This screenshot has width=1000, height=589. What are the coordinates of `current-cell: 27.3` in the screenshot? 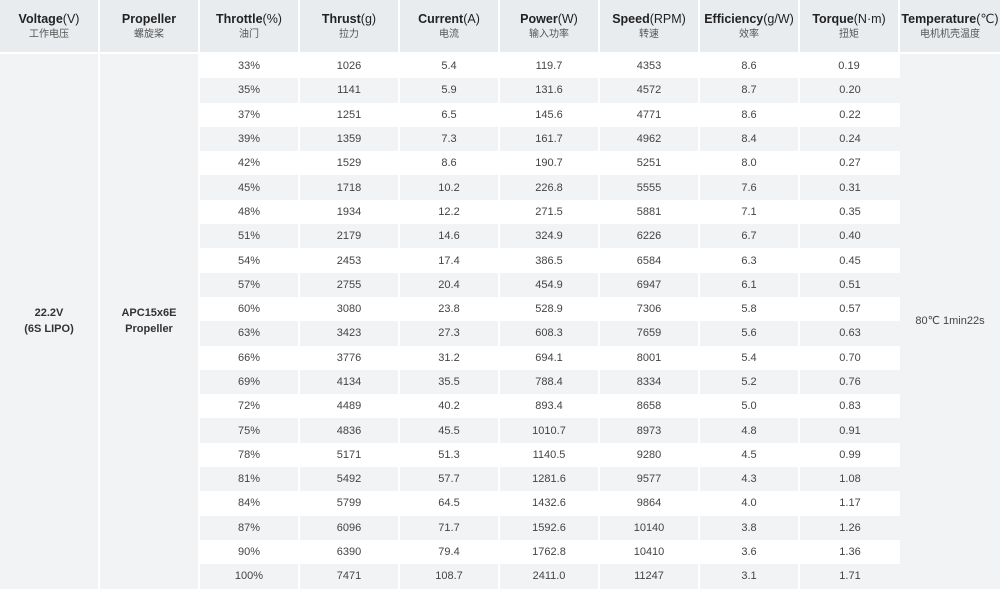 It's located at (450, 333).